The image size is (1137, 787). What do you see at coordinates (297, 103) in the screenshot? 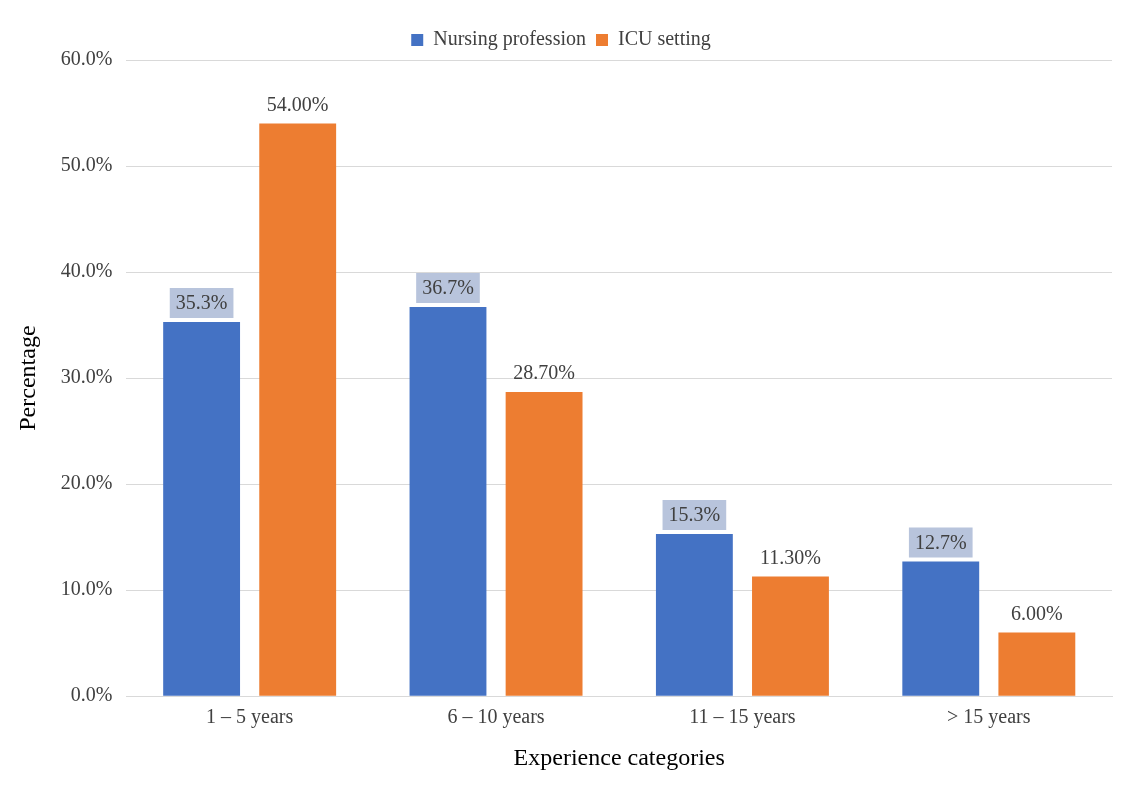
I see `data-label: 54.00%` at bounding box center [297, 103].